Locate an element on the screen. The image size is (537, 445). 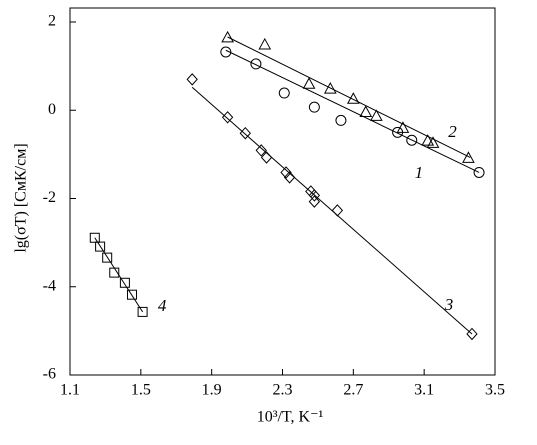
x-tick-label: 3.5 is located at coordinates (495, 390).